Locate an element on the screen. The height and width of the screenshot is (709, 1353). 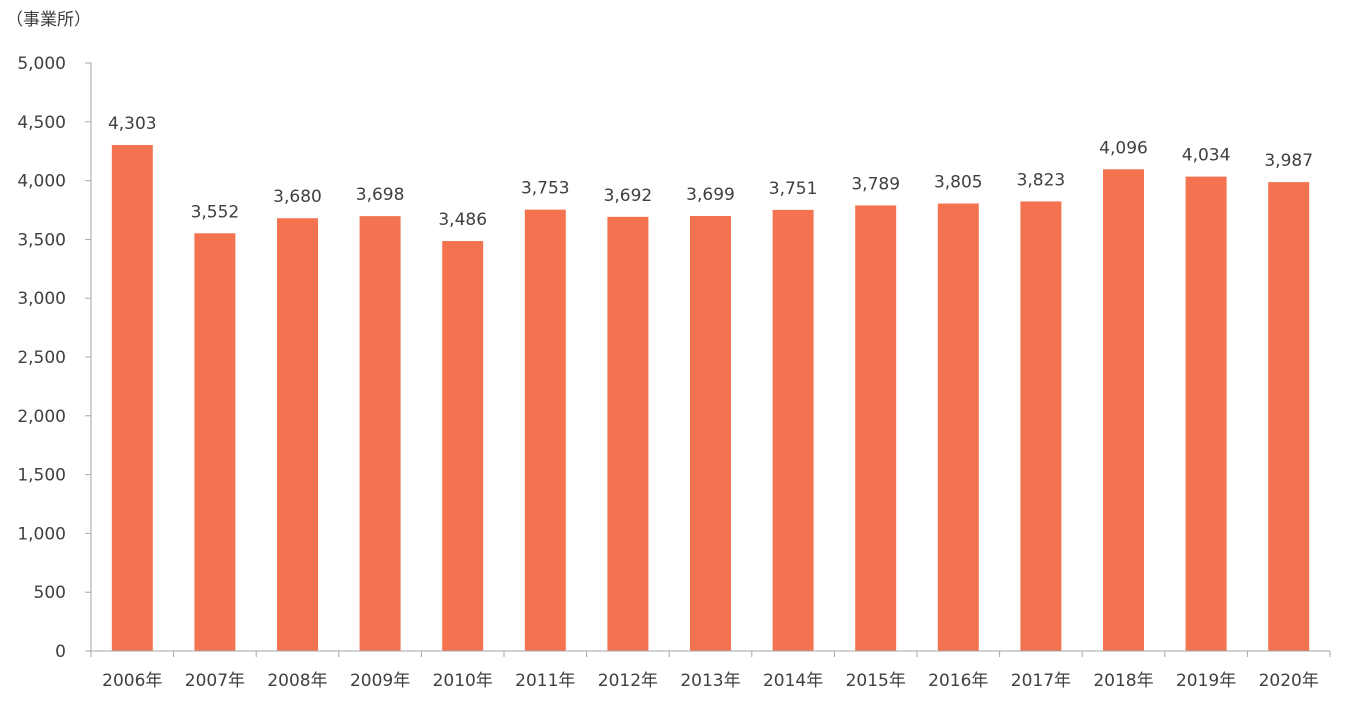
x-tick-label: 2009年 is located at coordinates (380, 681).